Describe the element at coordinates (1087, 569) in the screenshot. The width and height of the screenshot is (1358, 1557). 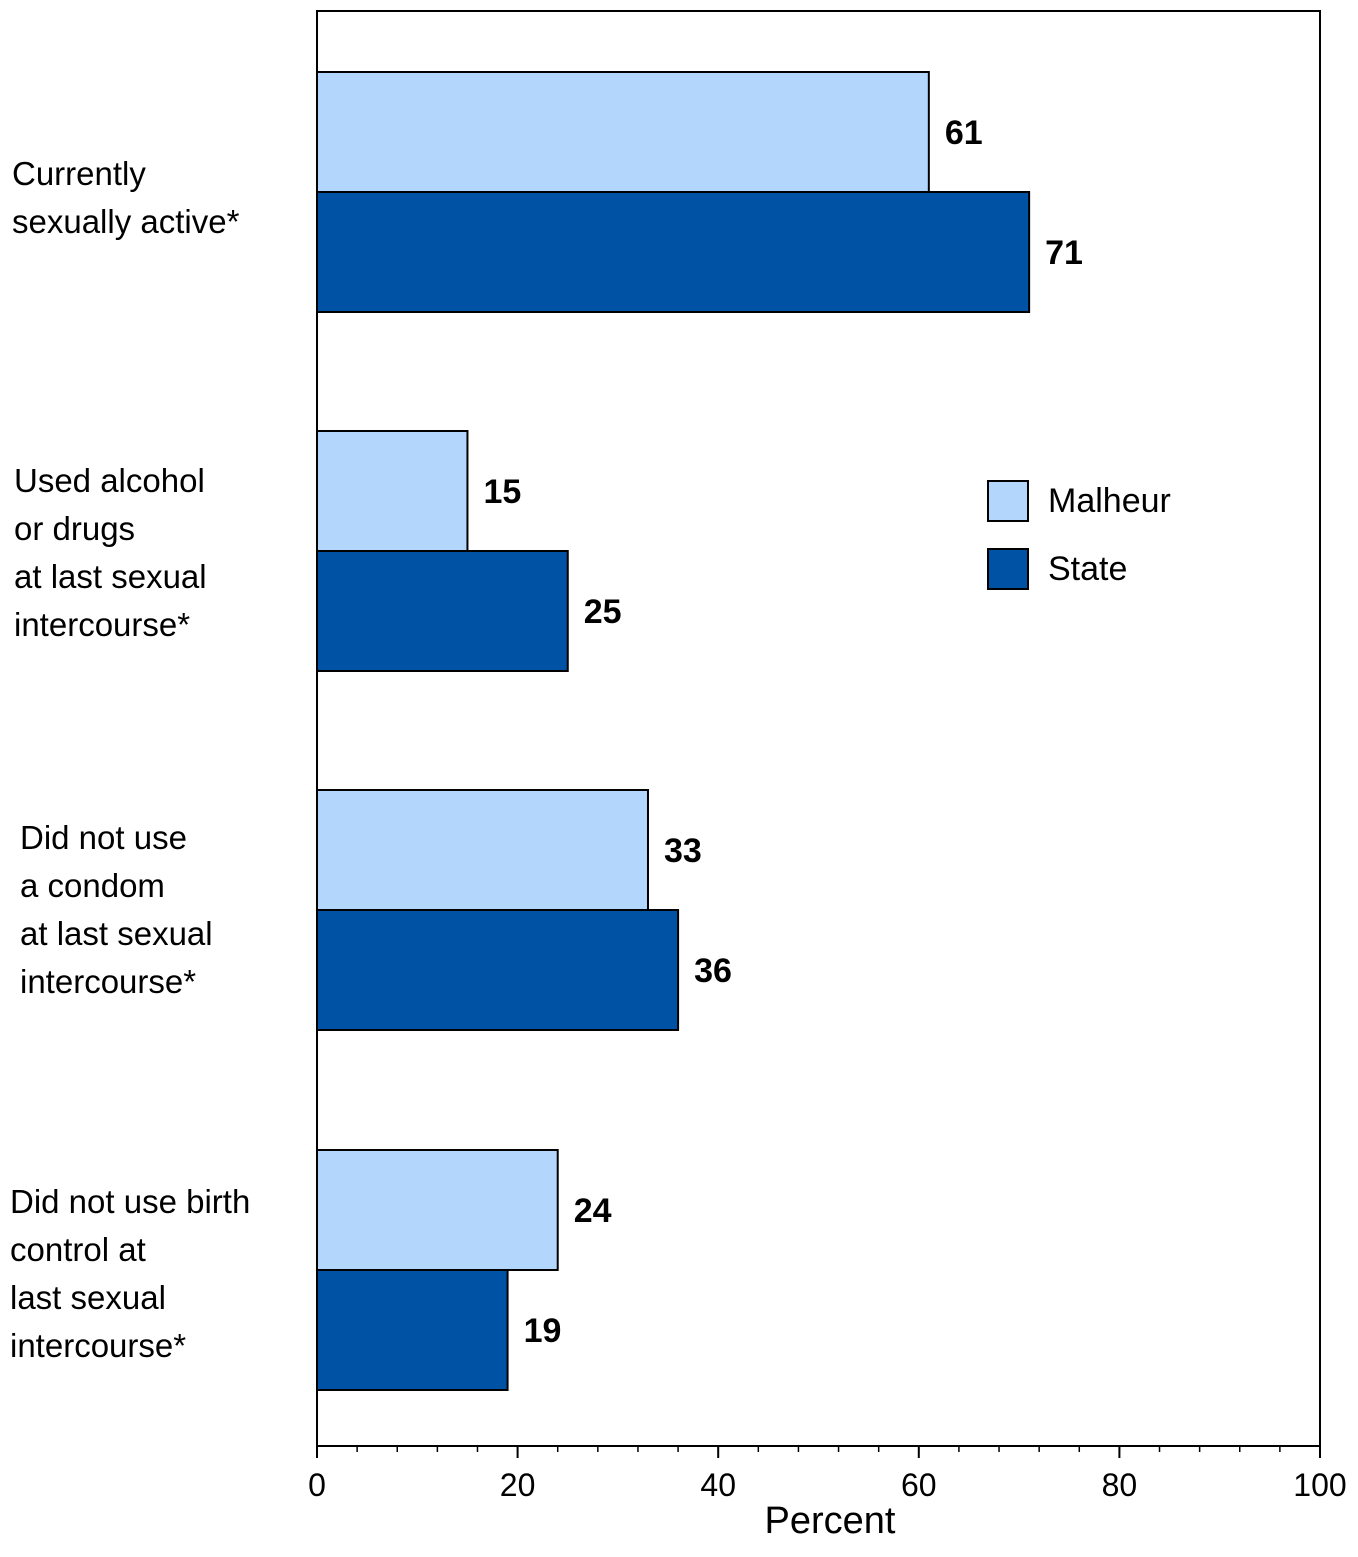
I see `legend-label-state: State` at that location.